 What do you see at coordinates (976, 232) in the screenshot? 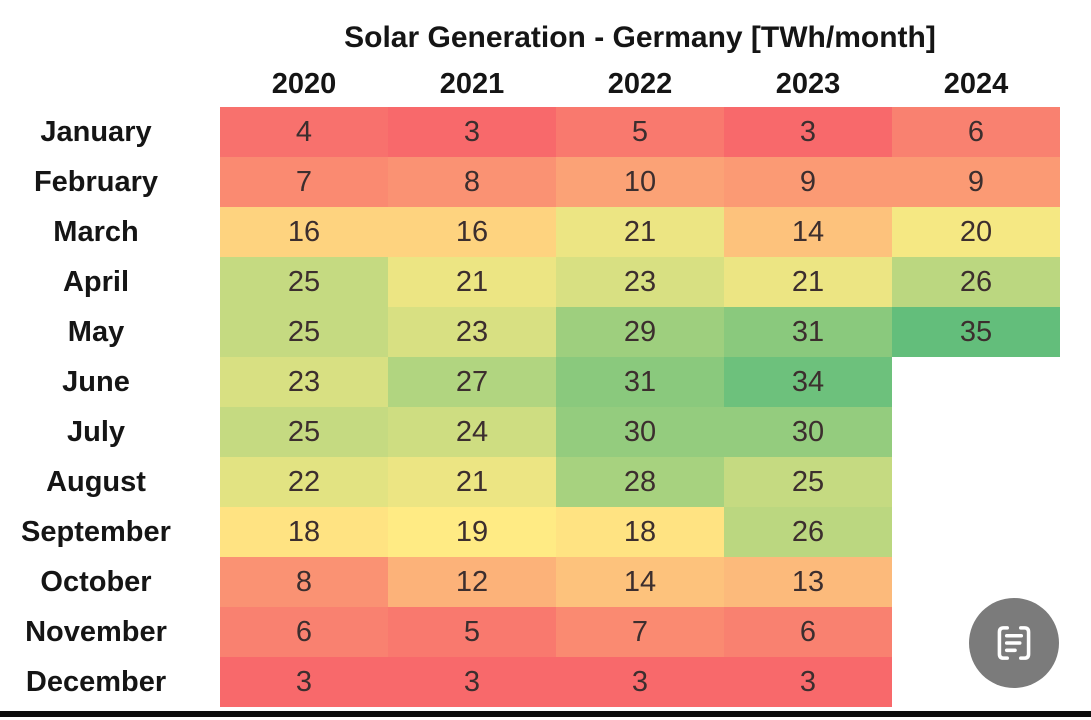
I see `heatmap-cell-march-2024: 20` at bounding box center [976, 232].